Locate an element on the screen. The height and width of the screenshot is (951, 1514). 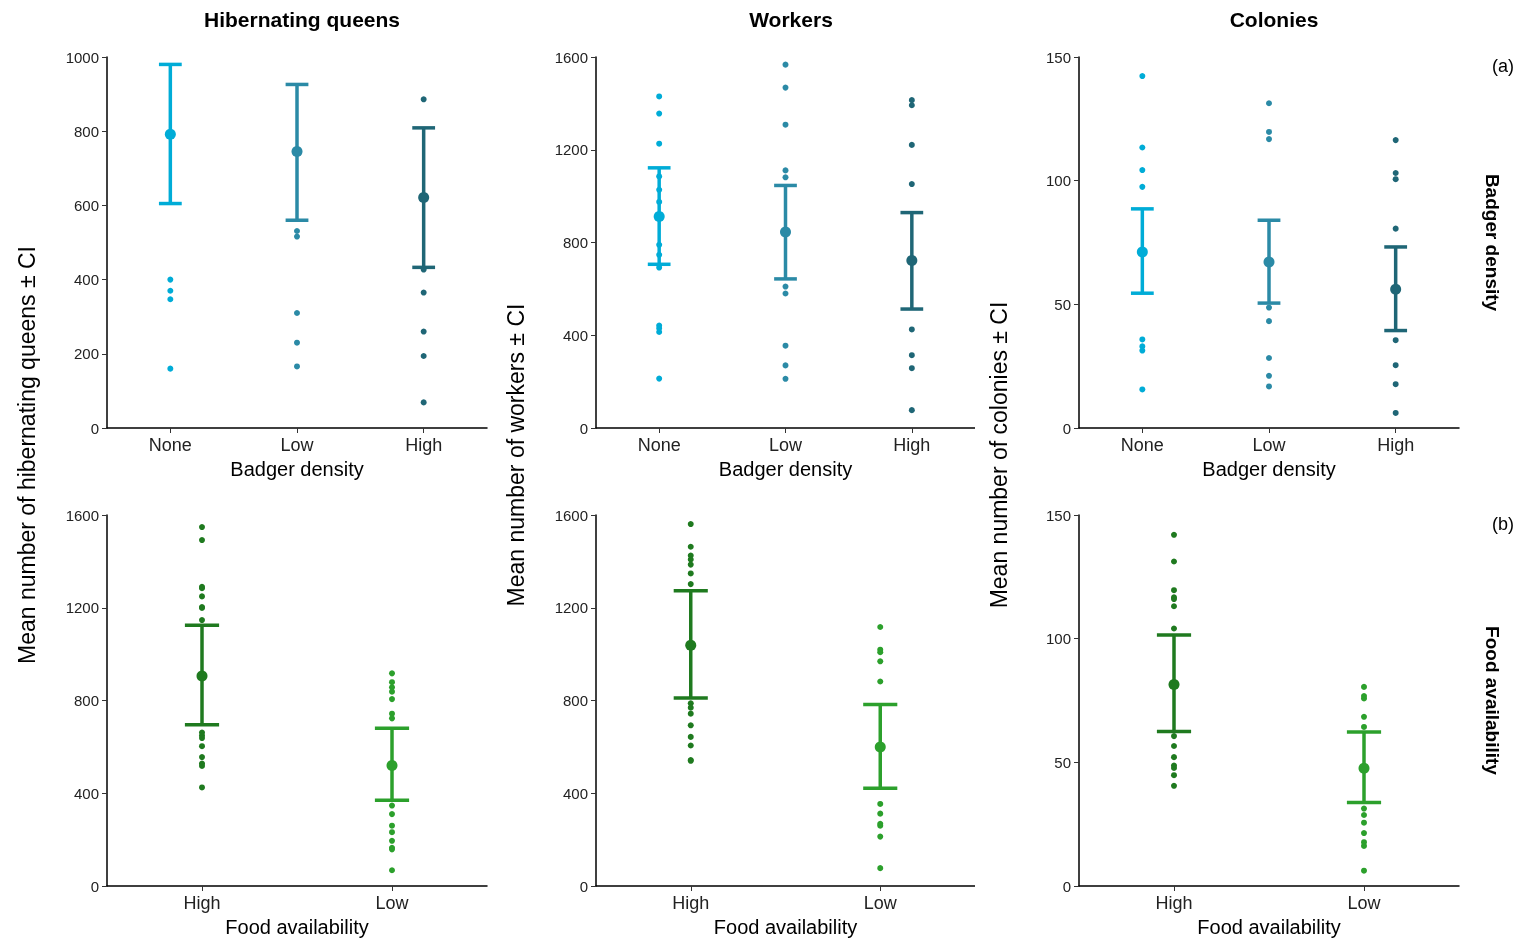
y-tick-label: 200 is located at coordinates (86, 354).